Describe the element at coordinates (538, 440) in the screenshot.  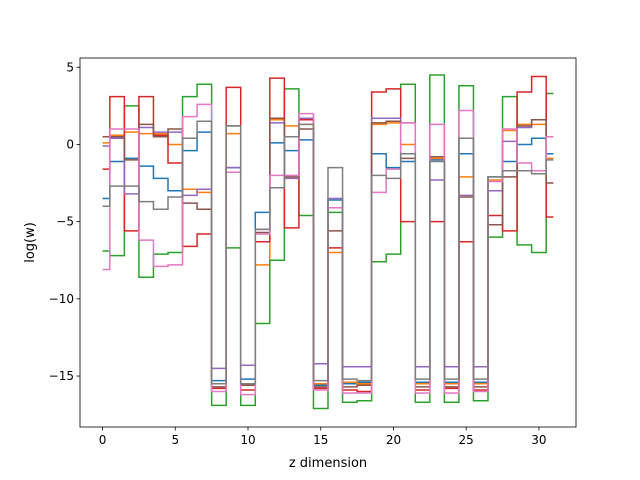
I see `x-tick-label: 30` at that location.